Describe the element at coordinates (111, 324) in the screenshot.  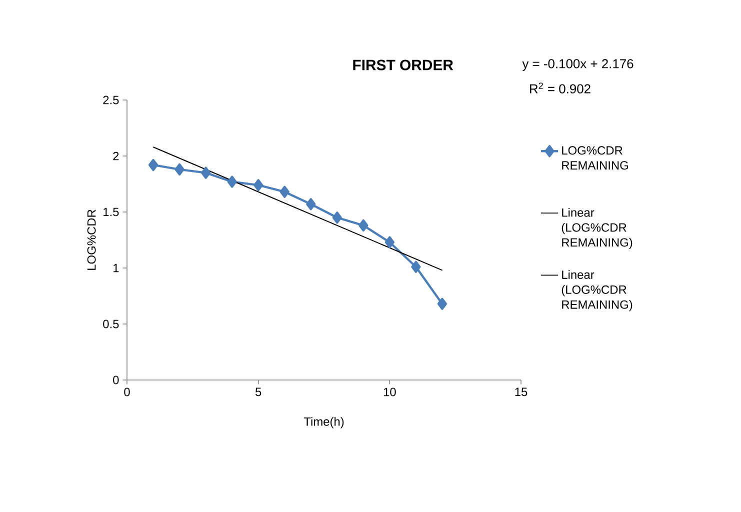
I see `y-tick-label: 0.5` at that location.